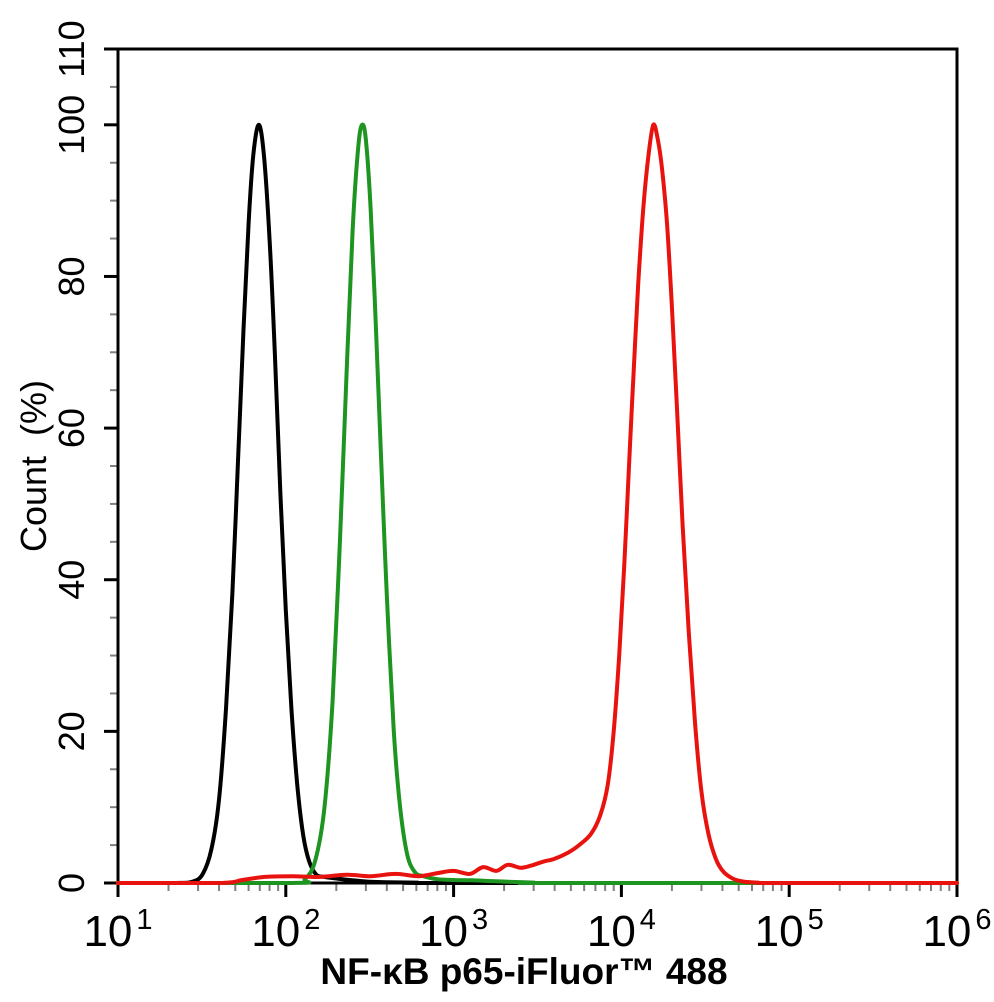  What do you see at coordinates (71, 428) in the screenshot?
I see `y-tick-label: 60` at bounding box center [71, 428].